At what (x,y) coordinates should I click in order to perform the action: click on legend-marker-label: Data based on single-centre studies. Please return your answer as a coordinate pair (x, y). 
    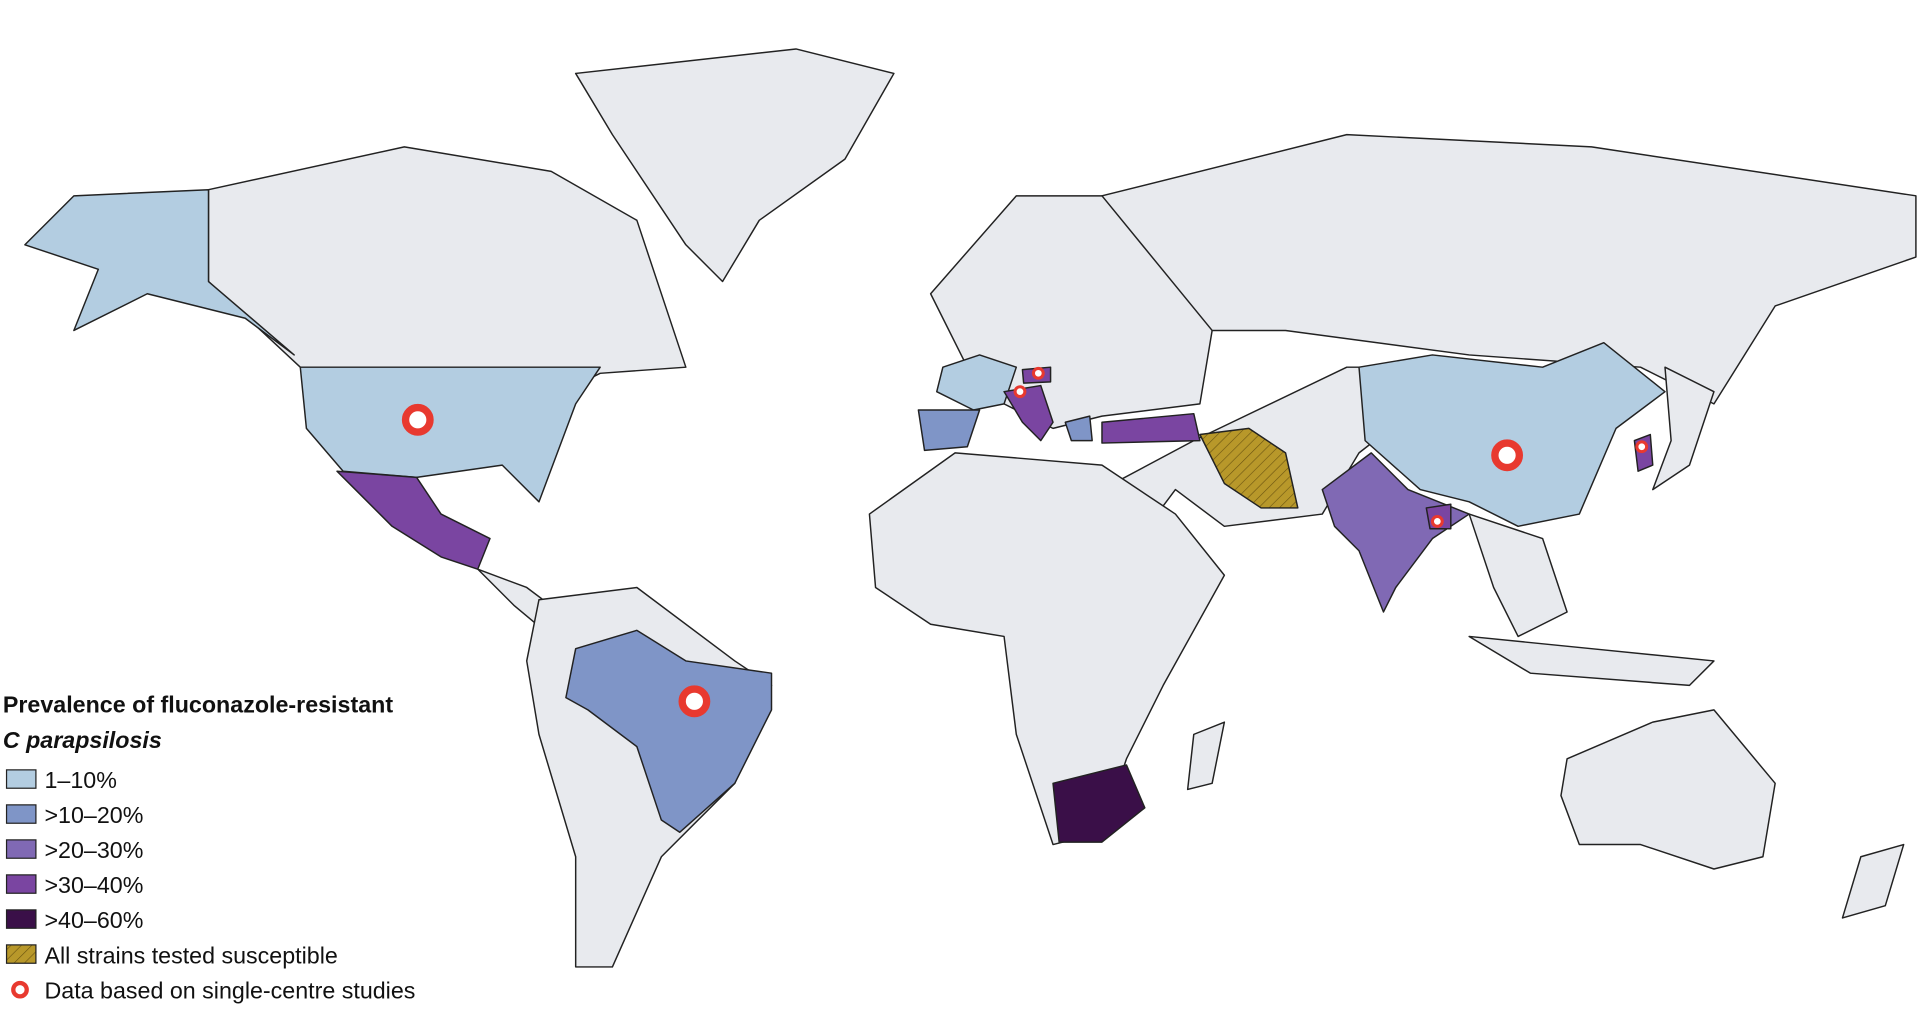
    Looking at the image, I should click on (229, 990).